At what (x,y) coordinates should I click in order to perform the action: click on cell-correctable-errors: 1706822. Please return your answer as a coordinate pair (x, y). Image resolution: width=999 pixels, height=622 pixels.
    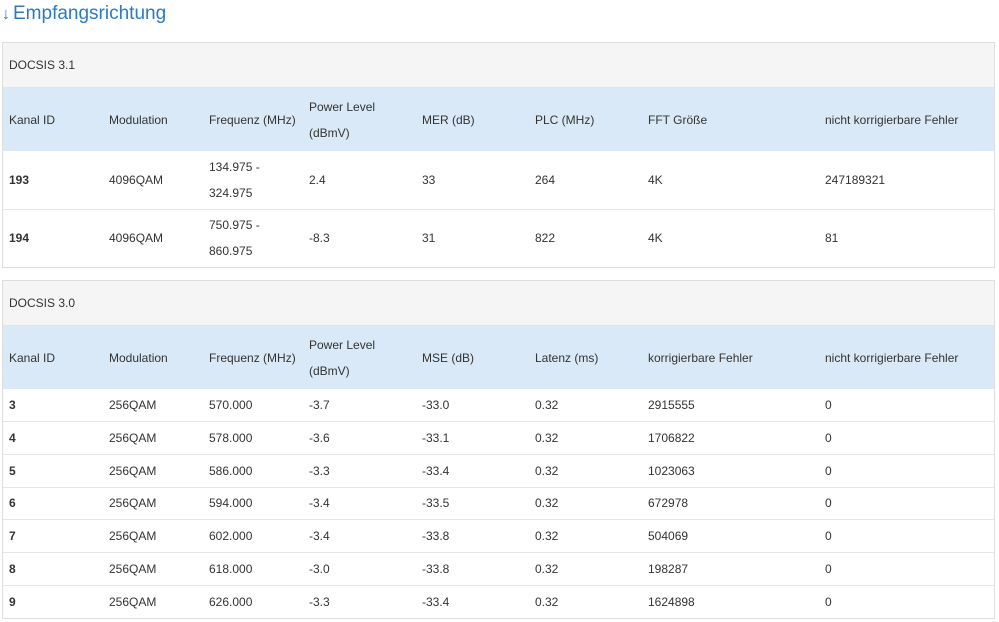
    Looking at the image, I should click on (730, 438).